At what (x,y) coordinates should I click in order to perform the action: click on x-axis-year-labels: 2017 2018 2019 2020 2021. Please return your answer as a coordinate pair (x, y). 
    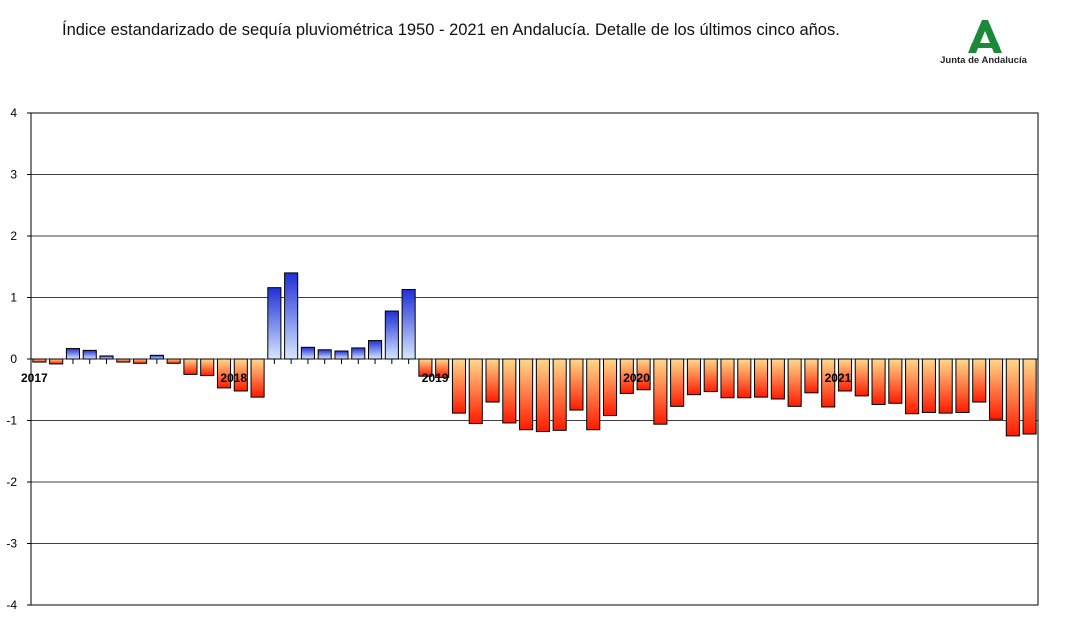
    Looking at the image, I should click on (436, 378).